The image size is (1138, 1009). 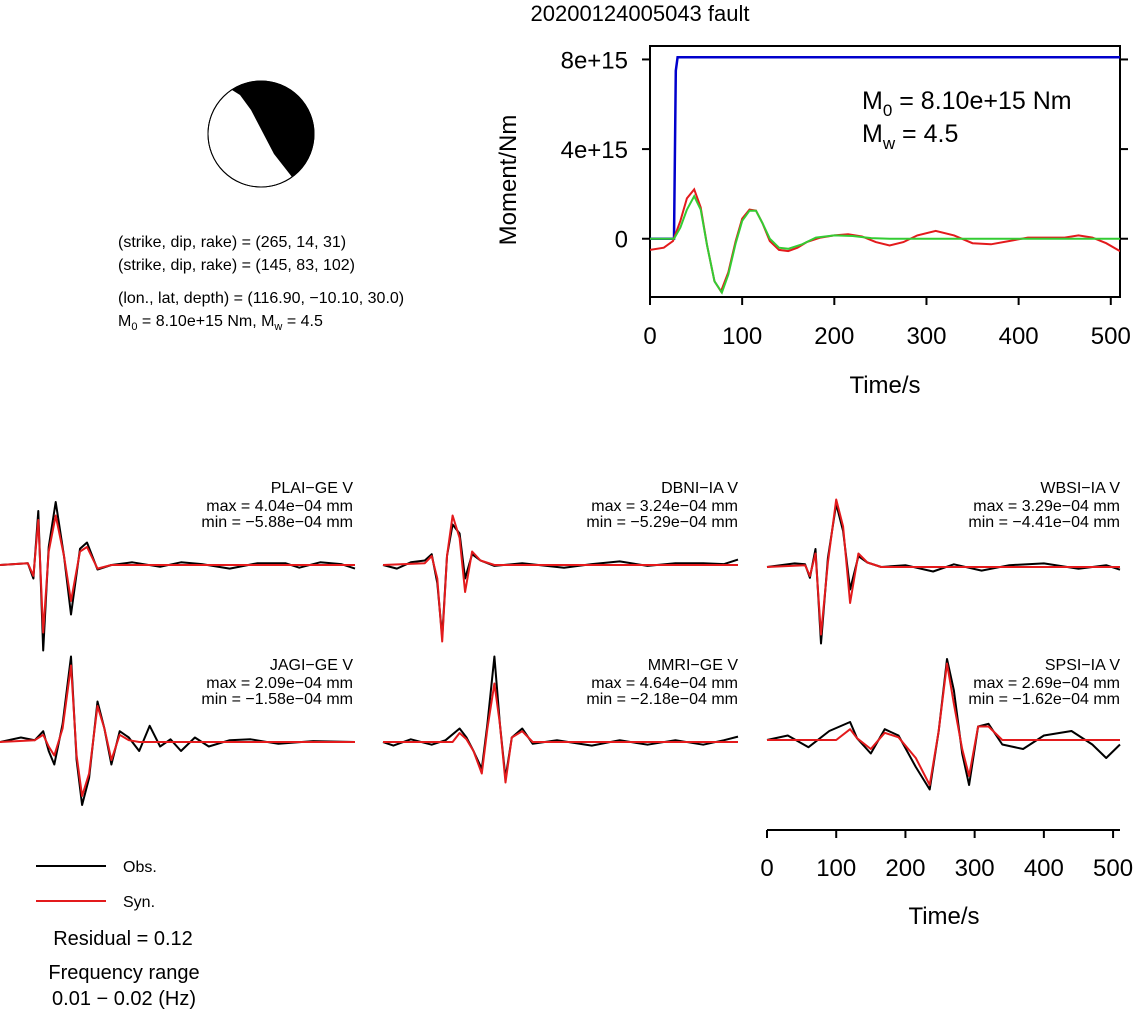 I want to click on beachball-icon, so click(x=261, y=134).